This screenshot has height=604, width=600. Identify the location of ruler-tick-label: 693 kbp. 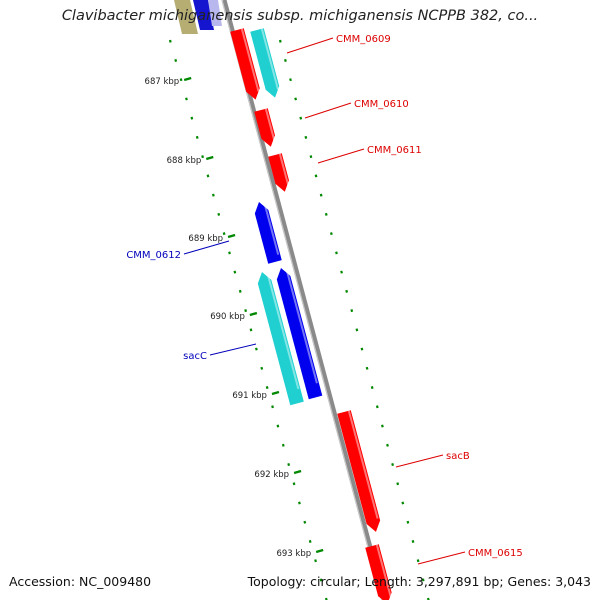
(293, 554).